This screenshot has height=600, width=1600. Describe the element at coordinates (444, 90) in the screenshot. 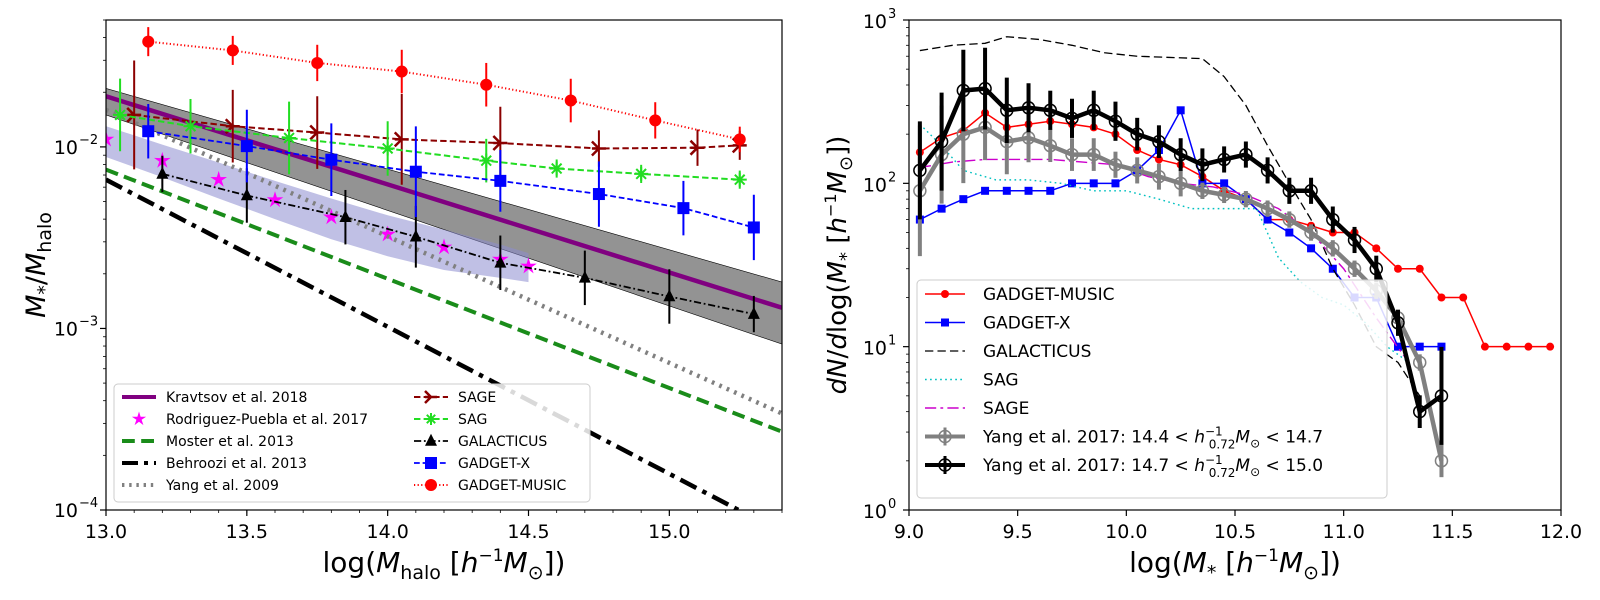

I see `gadget-music-series` at that location.